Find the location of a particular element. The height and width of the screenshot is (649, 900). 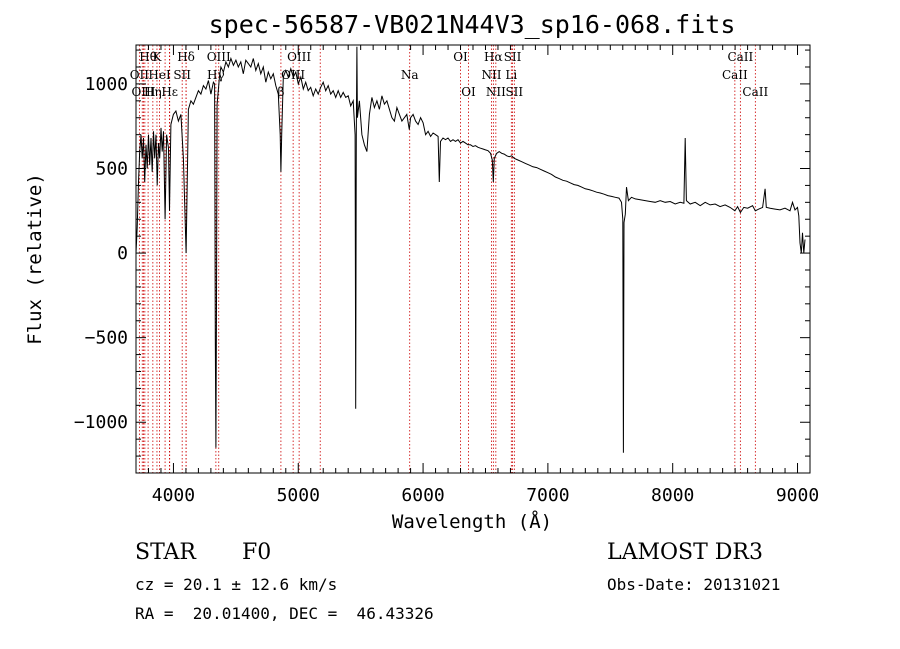

line-label: Hα is located at coordinates (493, 57).